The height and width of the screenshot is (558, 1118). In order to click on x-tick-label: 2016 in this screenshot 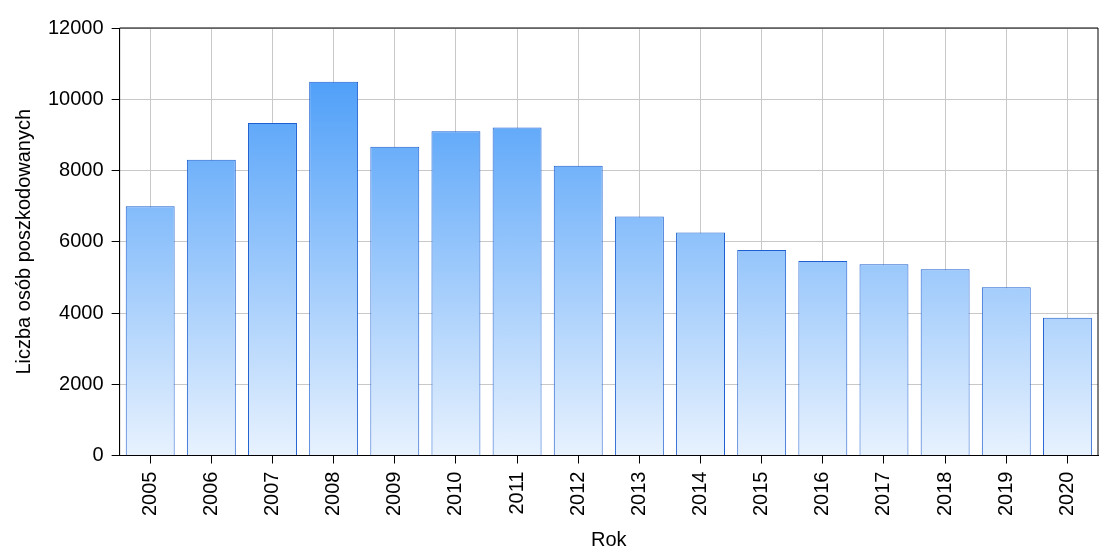, I will do `click(821, 494)`.